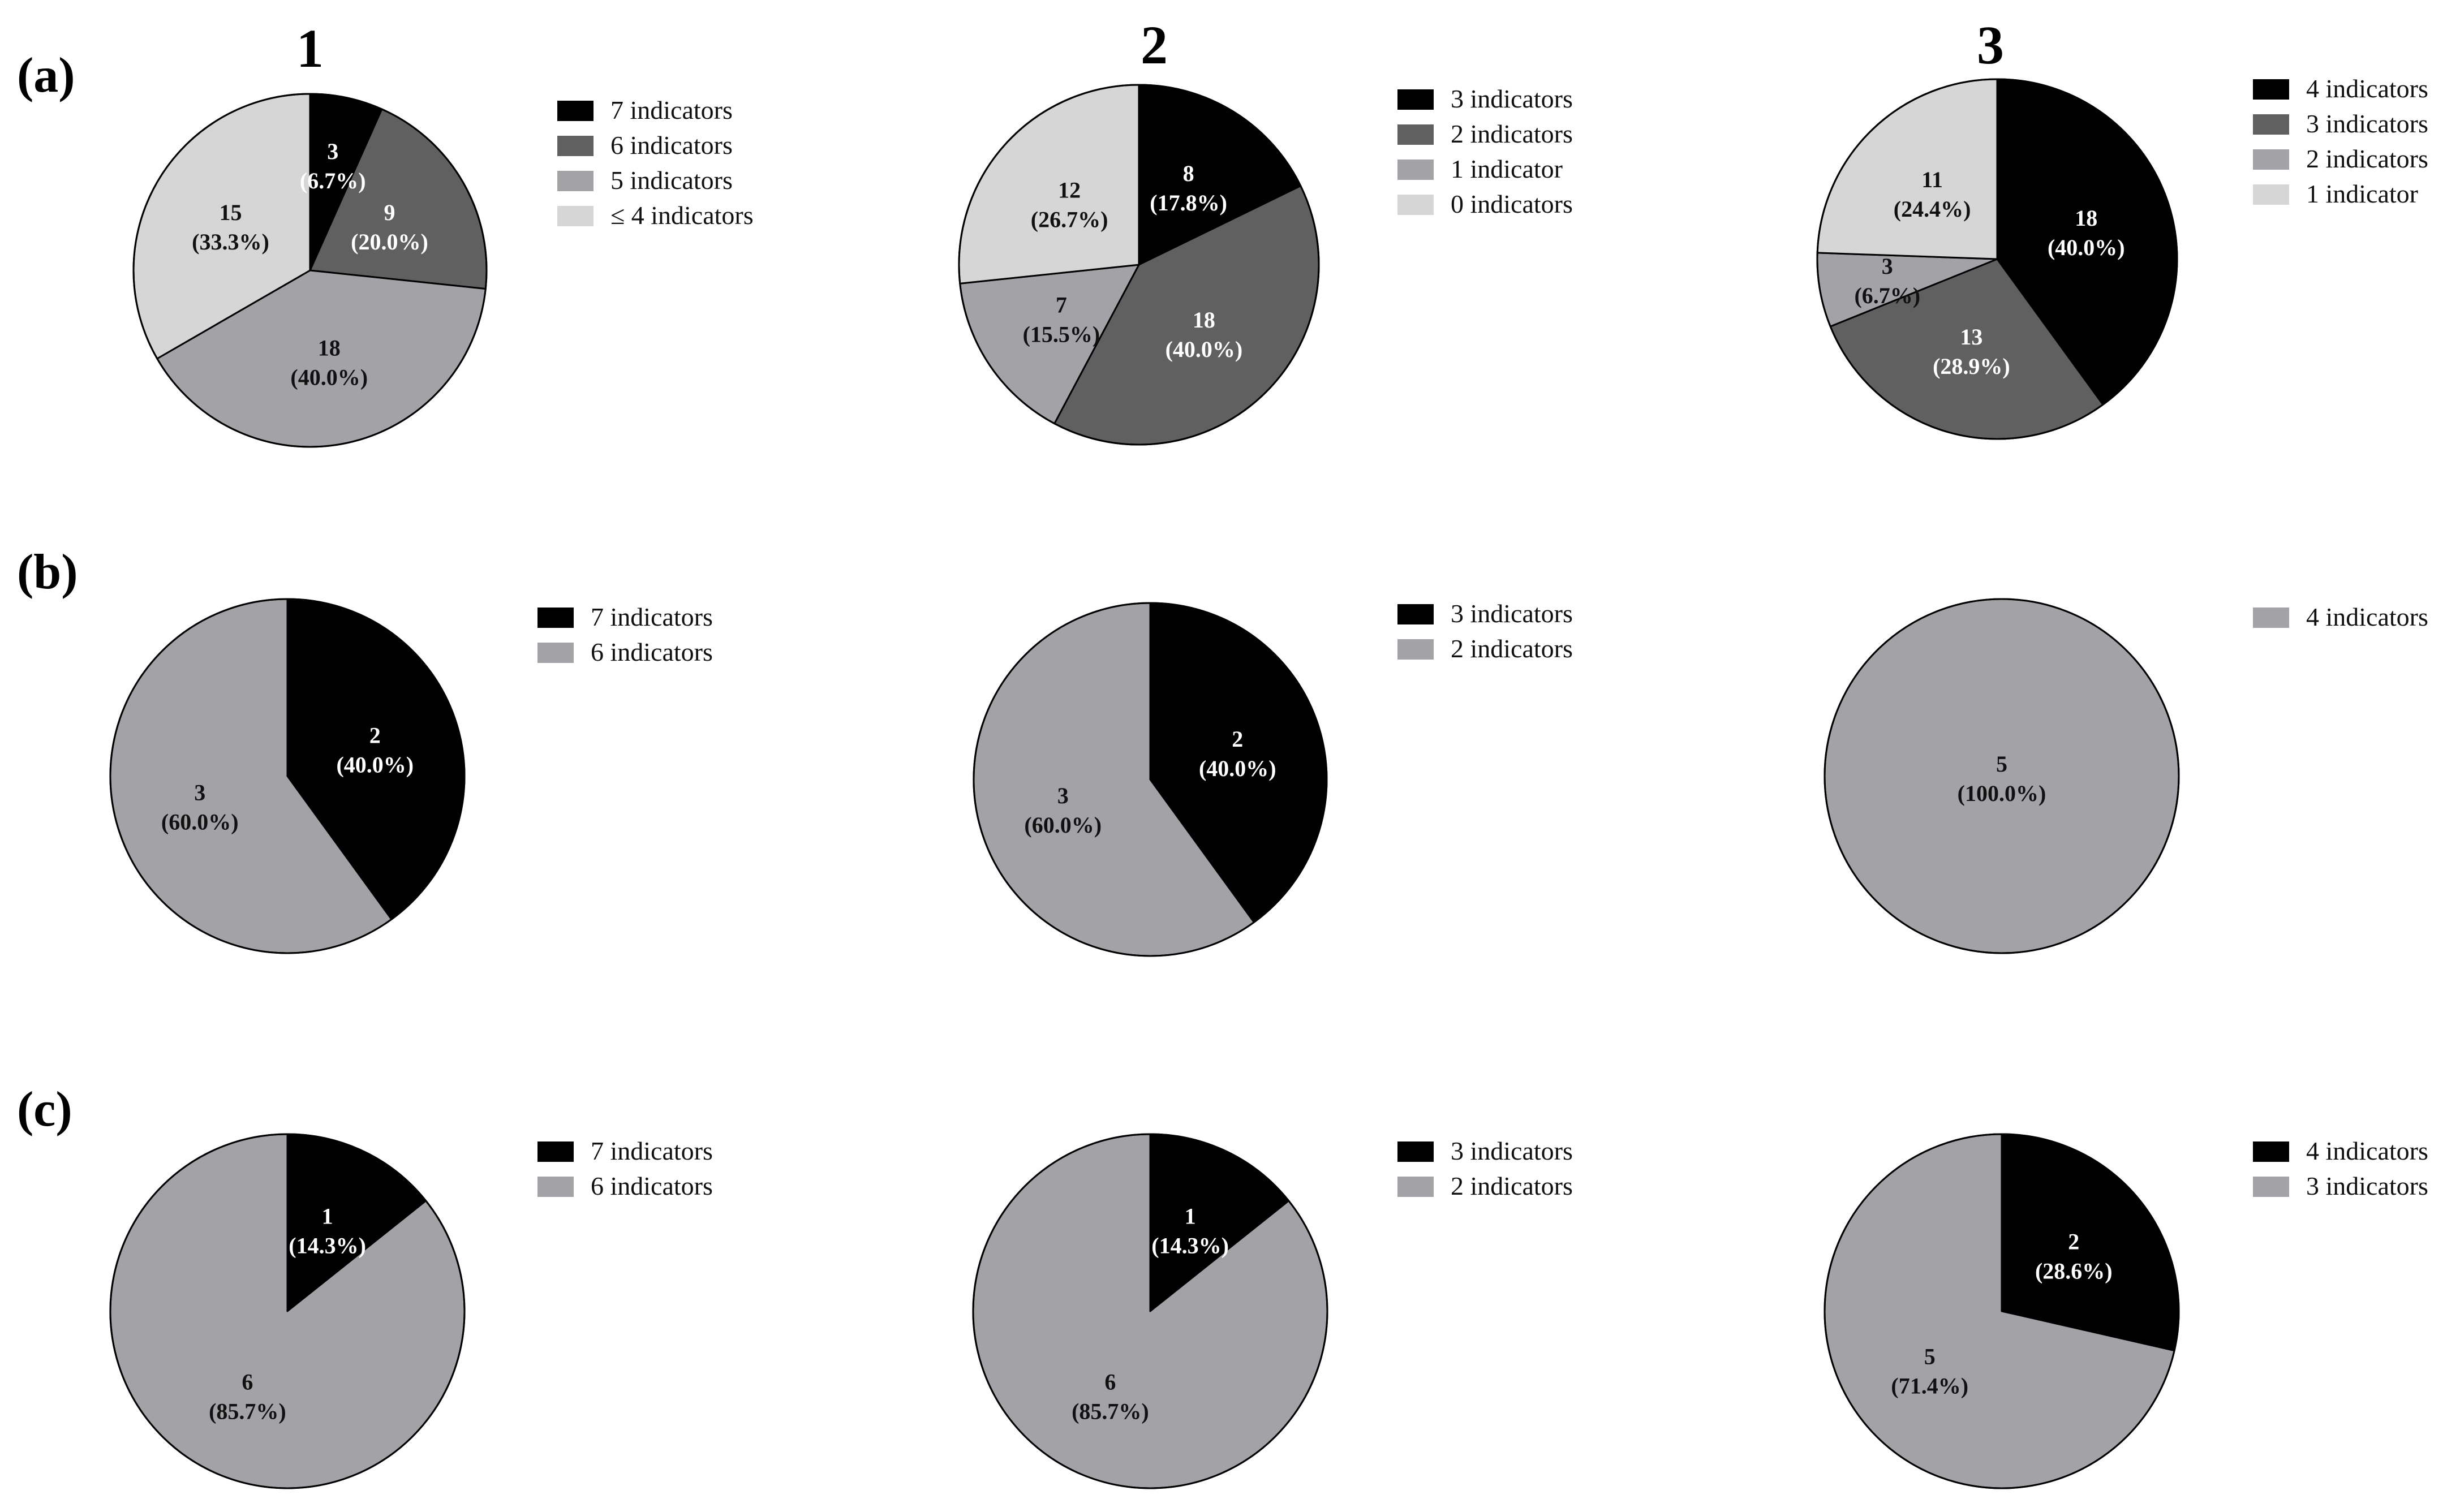 The image size is (2460, 1512). What do you see at coordinates (389, 212) in the screenshot?
I see `slice-count-label: 9` at bounding box center [389, 212].